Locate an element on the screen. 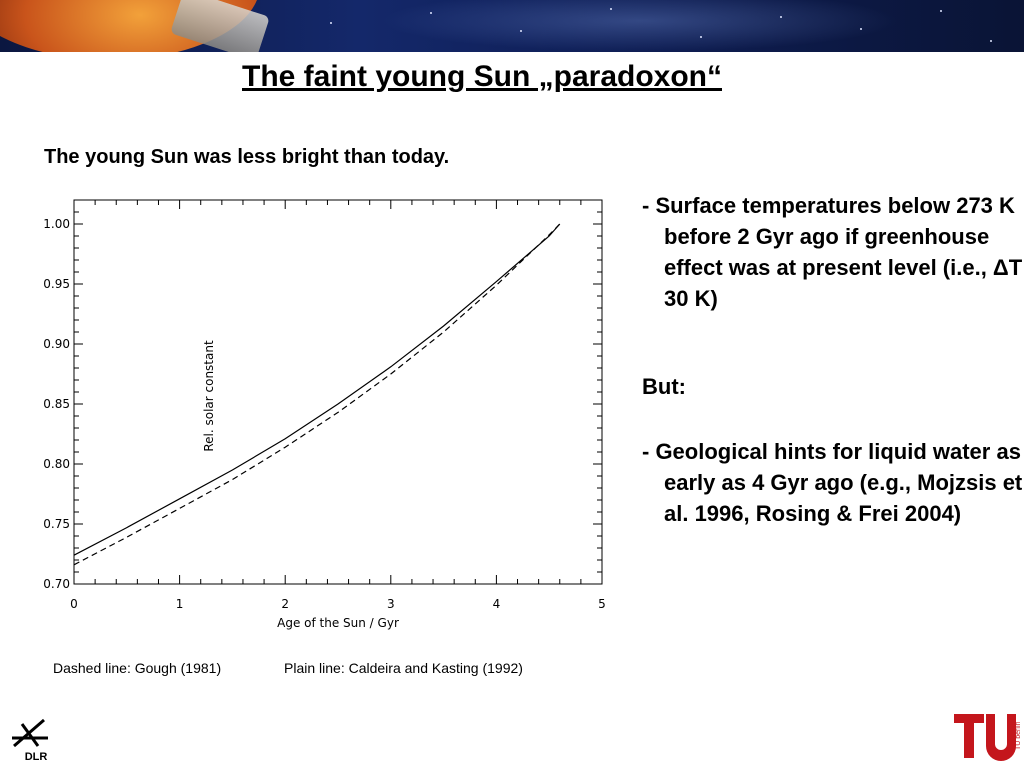 This screenshot has width=1024, height=768. header-banner is located at coordinates (512, 26).